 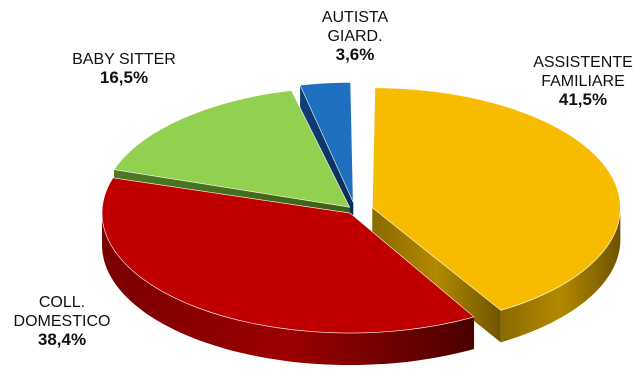 I want to click on slice-label: AUTISTA GIARD.3,6%, so click(x=355, y=36).